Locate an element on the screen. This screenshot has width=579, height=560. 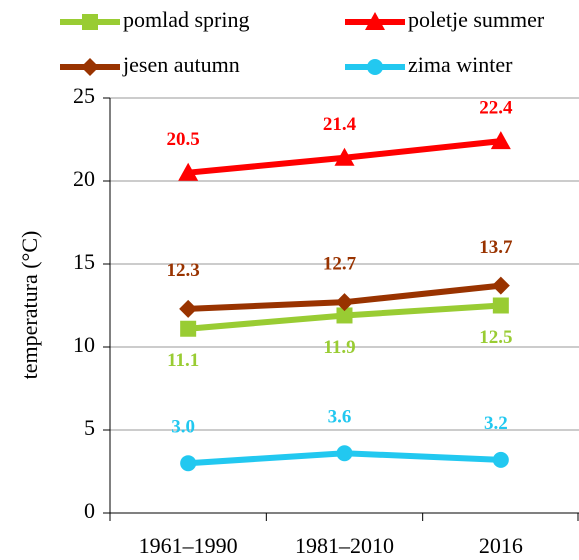
data-label: 21.4 is located at coordinates (340, 124).